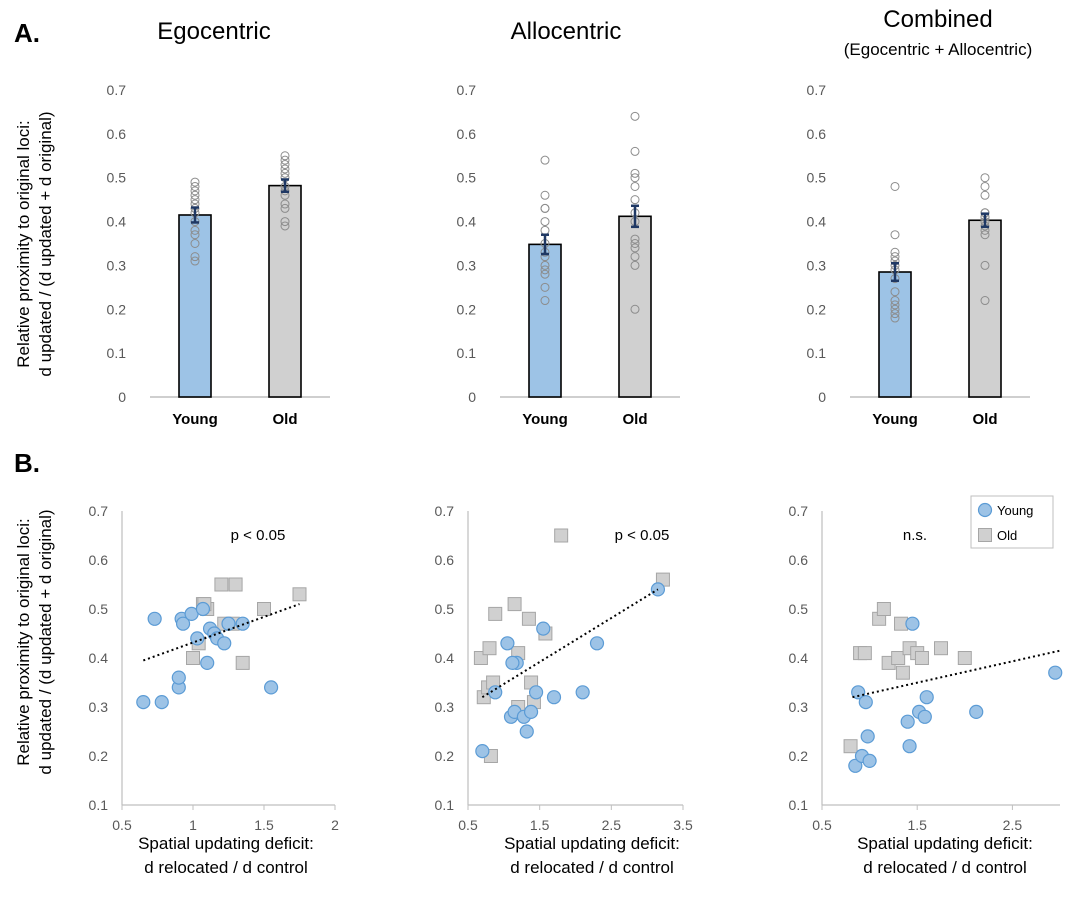 This screenshot has width=1070, height=898. Describe the element at coordinates (335, 825) in the screenshot. I see `scatter-1-xtick-3: 2` at that location.